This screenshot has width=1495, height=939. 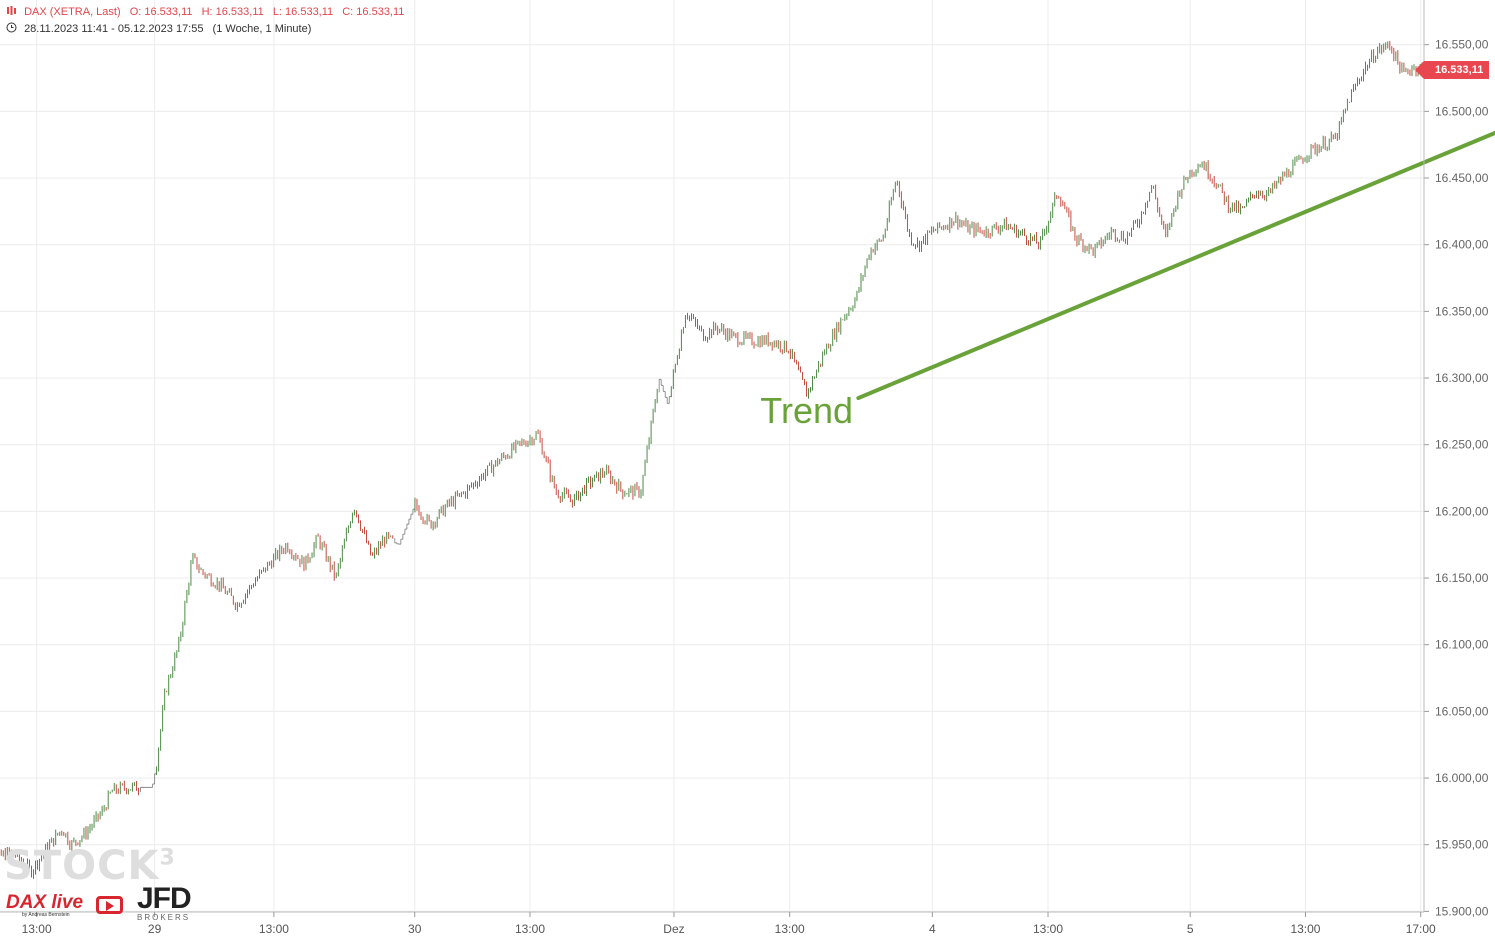 I want to click on x-tick-label: 30, so click(x=415, y=929).